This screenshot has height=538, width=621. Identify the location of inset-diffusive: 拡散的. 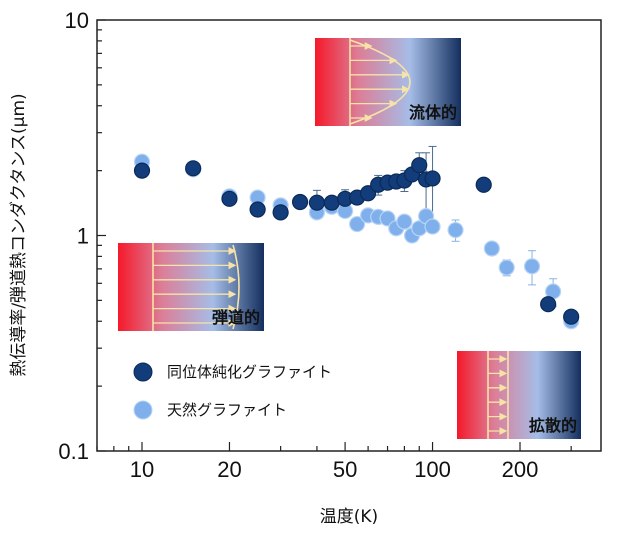
(519, 395).